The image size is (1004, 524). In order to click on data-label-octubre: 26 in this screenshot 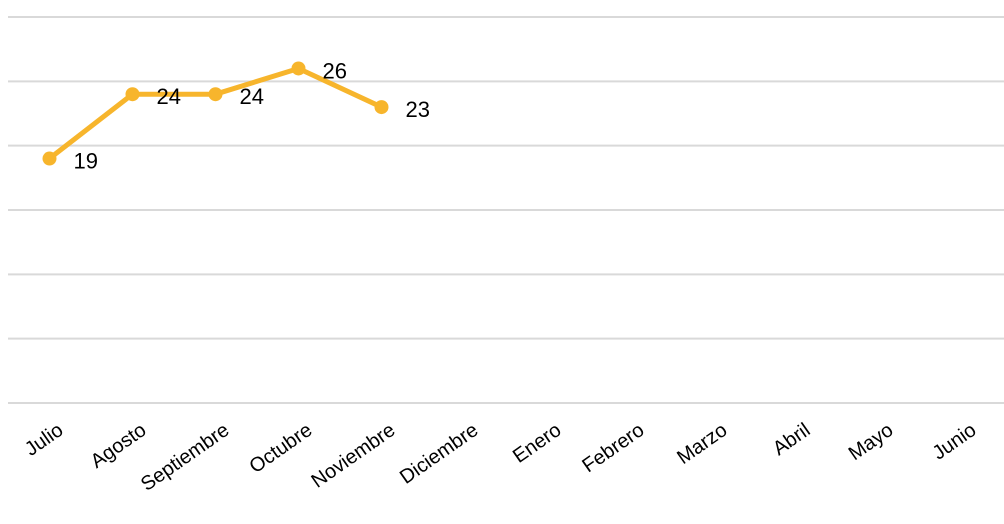, I will do `click(335, 70)`.